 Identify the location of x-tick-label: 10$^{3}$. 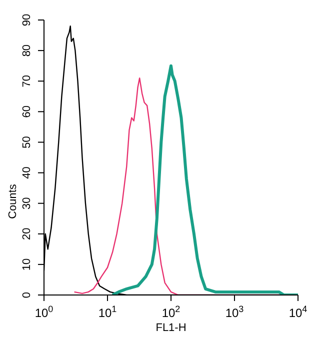
(234, 312).